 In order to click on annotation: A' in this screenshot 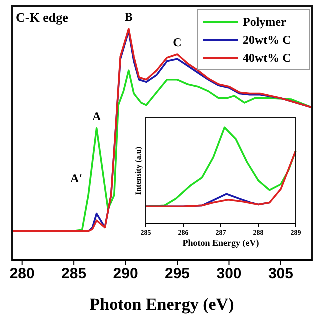, I will do `click(76, 179)`.